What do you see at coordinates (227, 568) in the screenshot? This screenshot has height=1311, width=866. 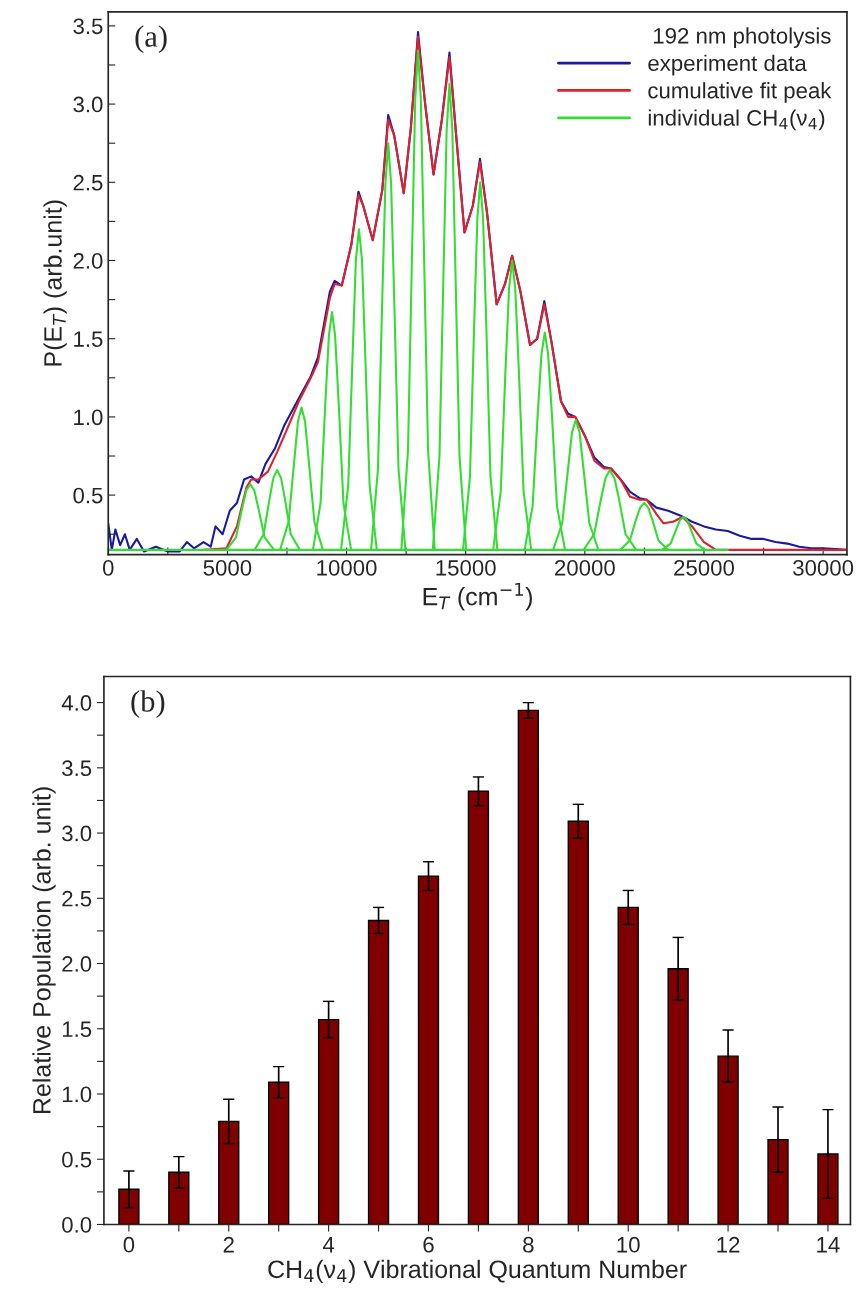 I see `x-tick-label: 5000` at bounding box center [227, 568].